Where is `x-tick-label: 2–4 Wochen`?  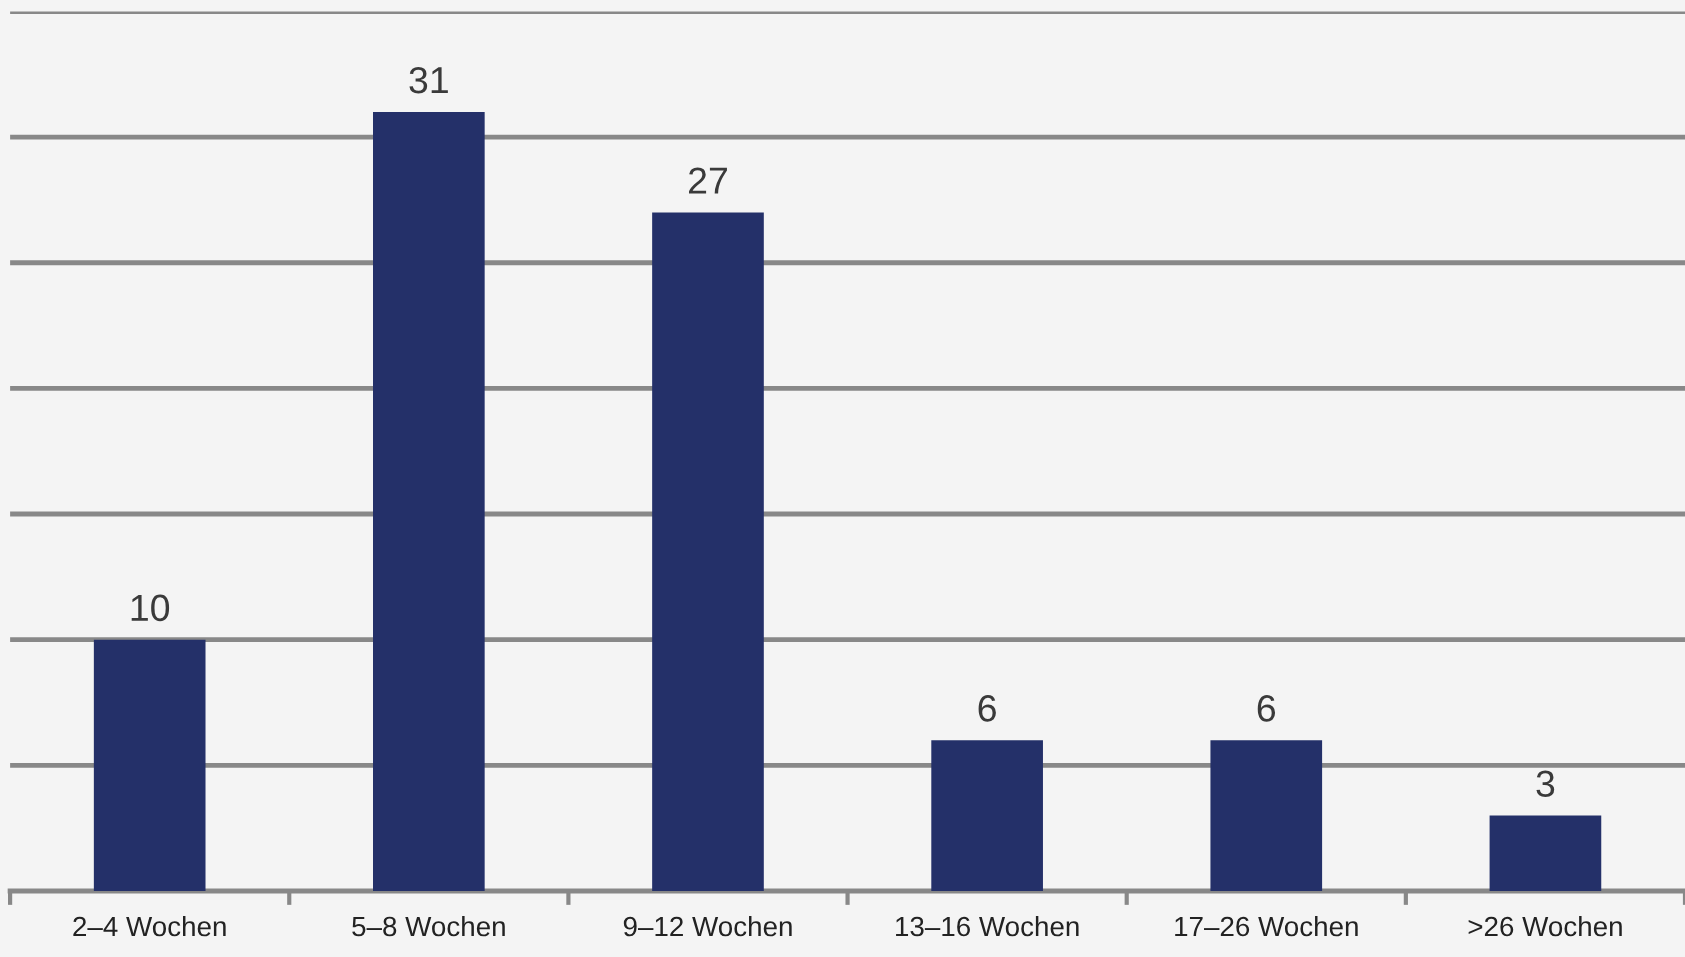 x-tick-label: 2–4 Wochen is located at coordinates (149, 926).